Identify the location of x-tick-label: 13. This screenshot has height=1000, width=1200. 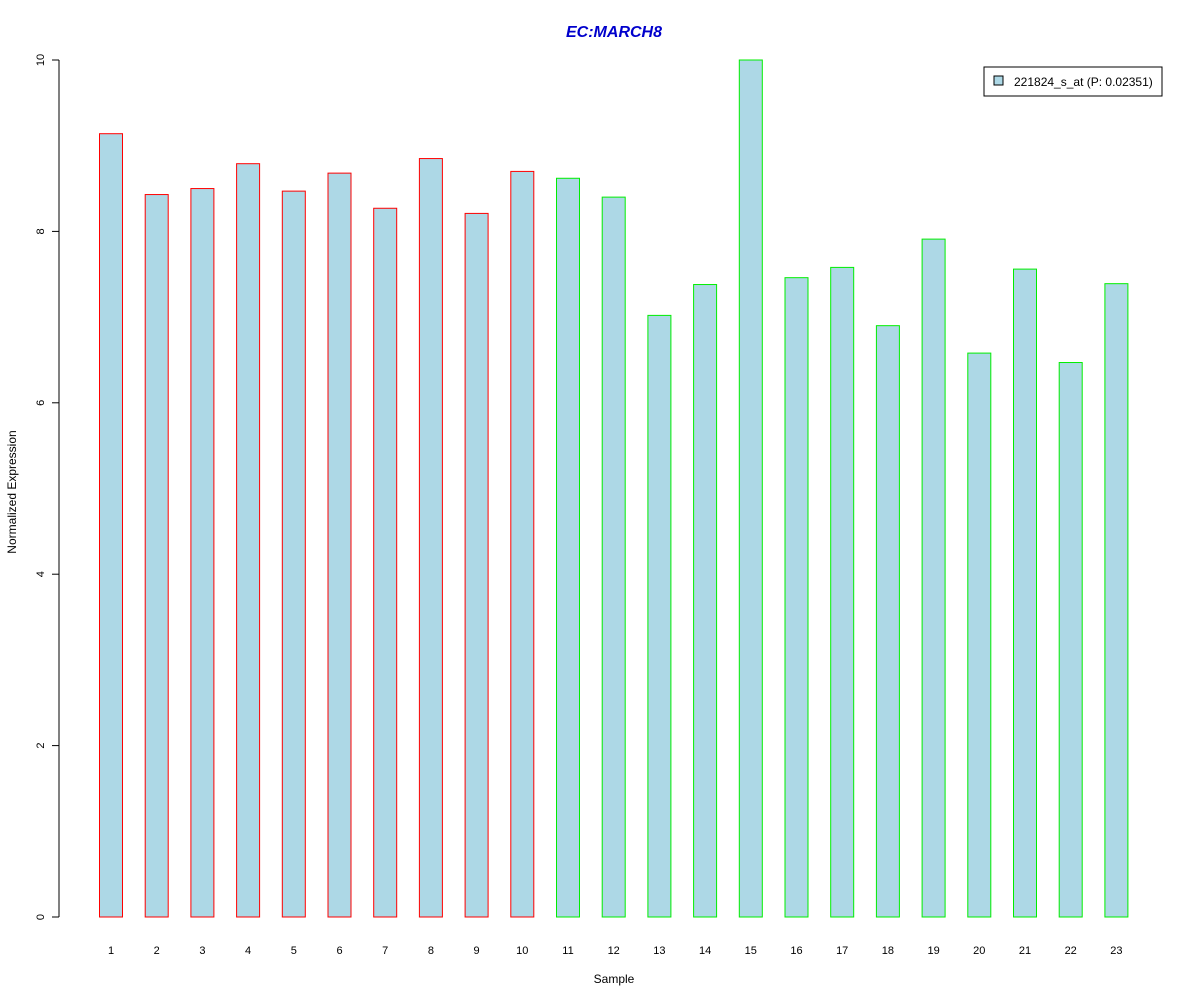
(659, 951).